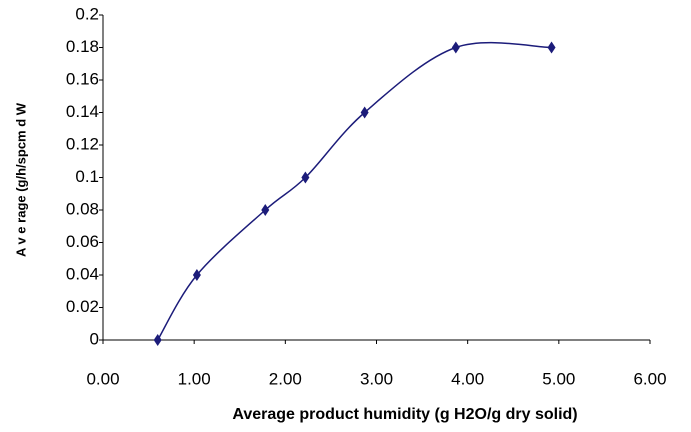  Describe the element at coordinates (102, 378) in the screenshot. I see `x-tick-label: 0.00` at that location.